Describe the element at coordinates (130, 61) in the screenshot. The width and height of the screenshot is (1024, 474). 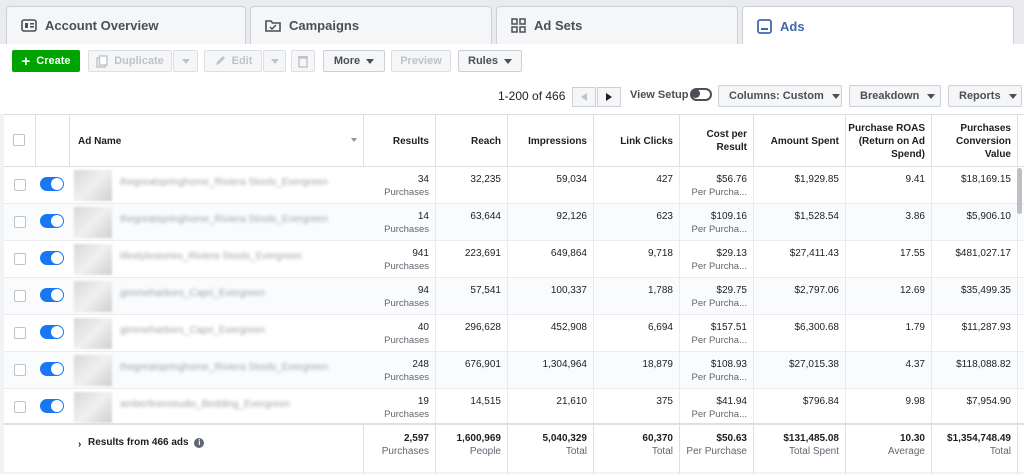
I see `duplicate-button: Duplicate` at that location.